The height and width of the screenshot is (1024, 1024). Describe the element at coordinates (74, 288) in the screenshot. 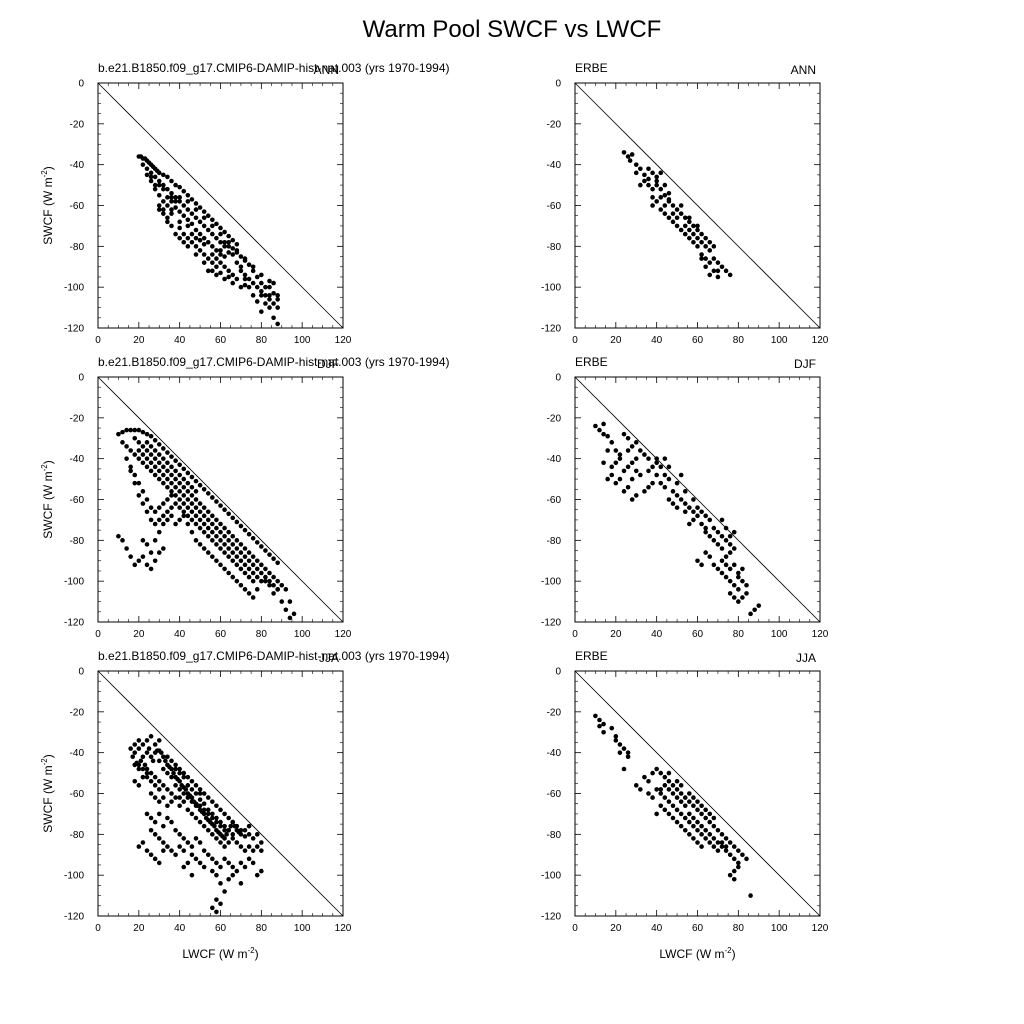

I see `y-tick-label: -100` at that location.